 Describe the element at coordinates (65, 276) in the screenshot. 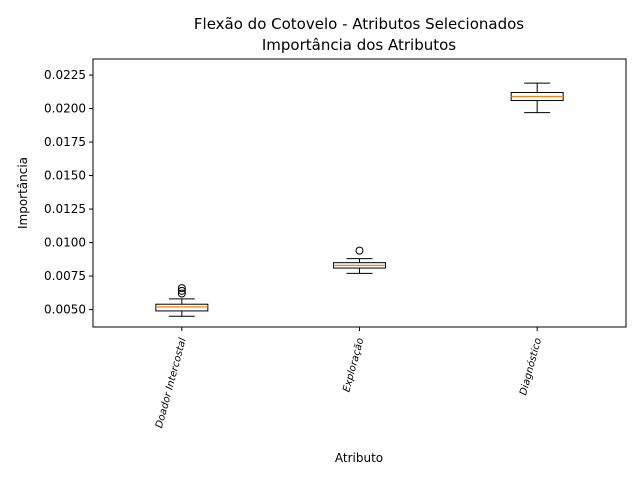

I see `y-tick-label: 0.0075` at that location.